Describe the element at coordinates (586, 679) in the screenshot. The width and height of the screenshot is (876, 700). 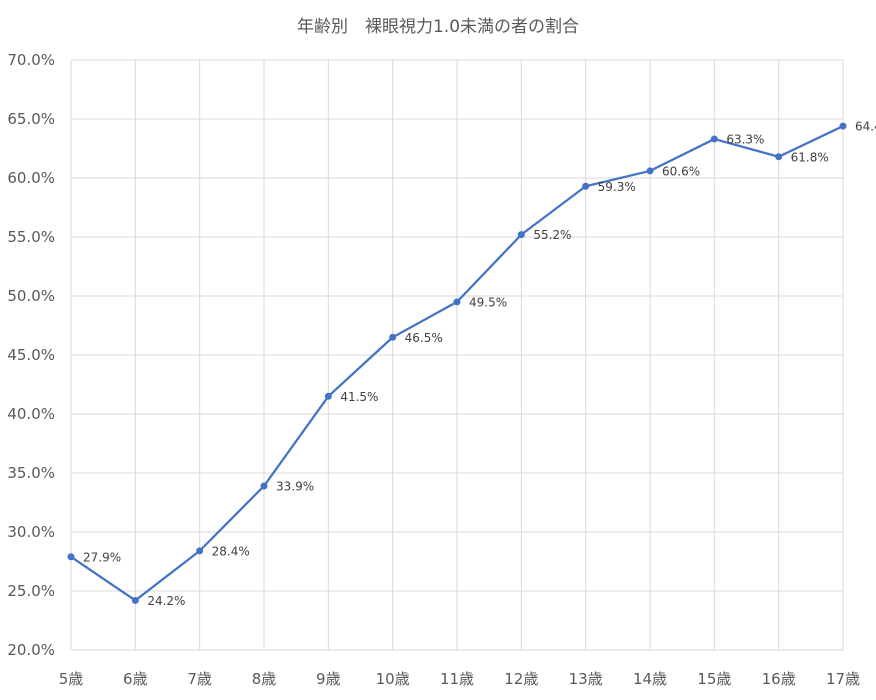
I see `x-tick-label: 13歳` at that location.